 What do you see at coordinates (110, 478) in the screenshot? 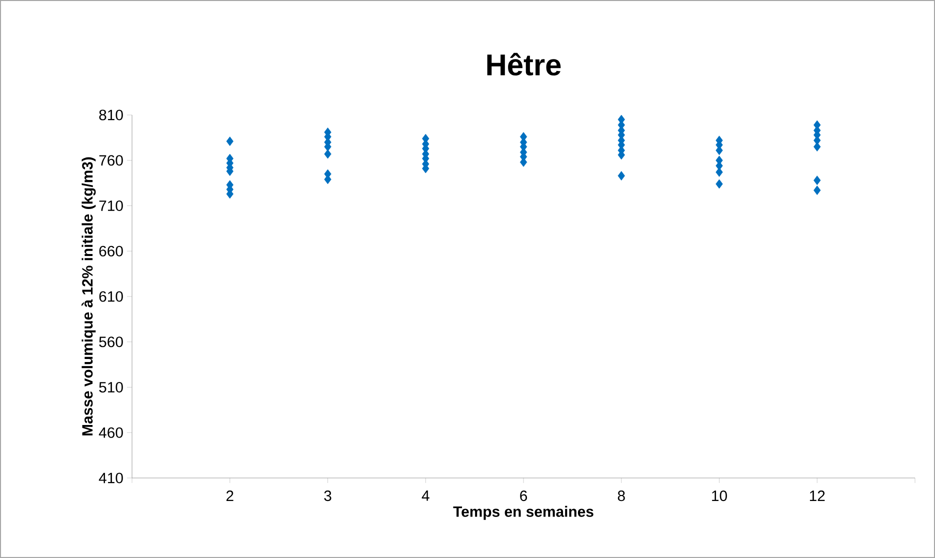
I see `y-tick-label: 410` at bounding box center [110, 478].